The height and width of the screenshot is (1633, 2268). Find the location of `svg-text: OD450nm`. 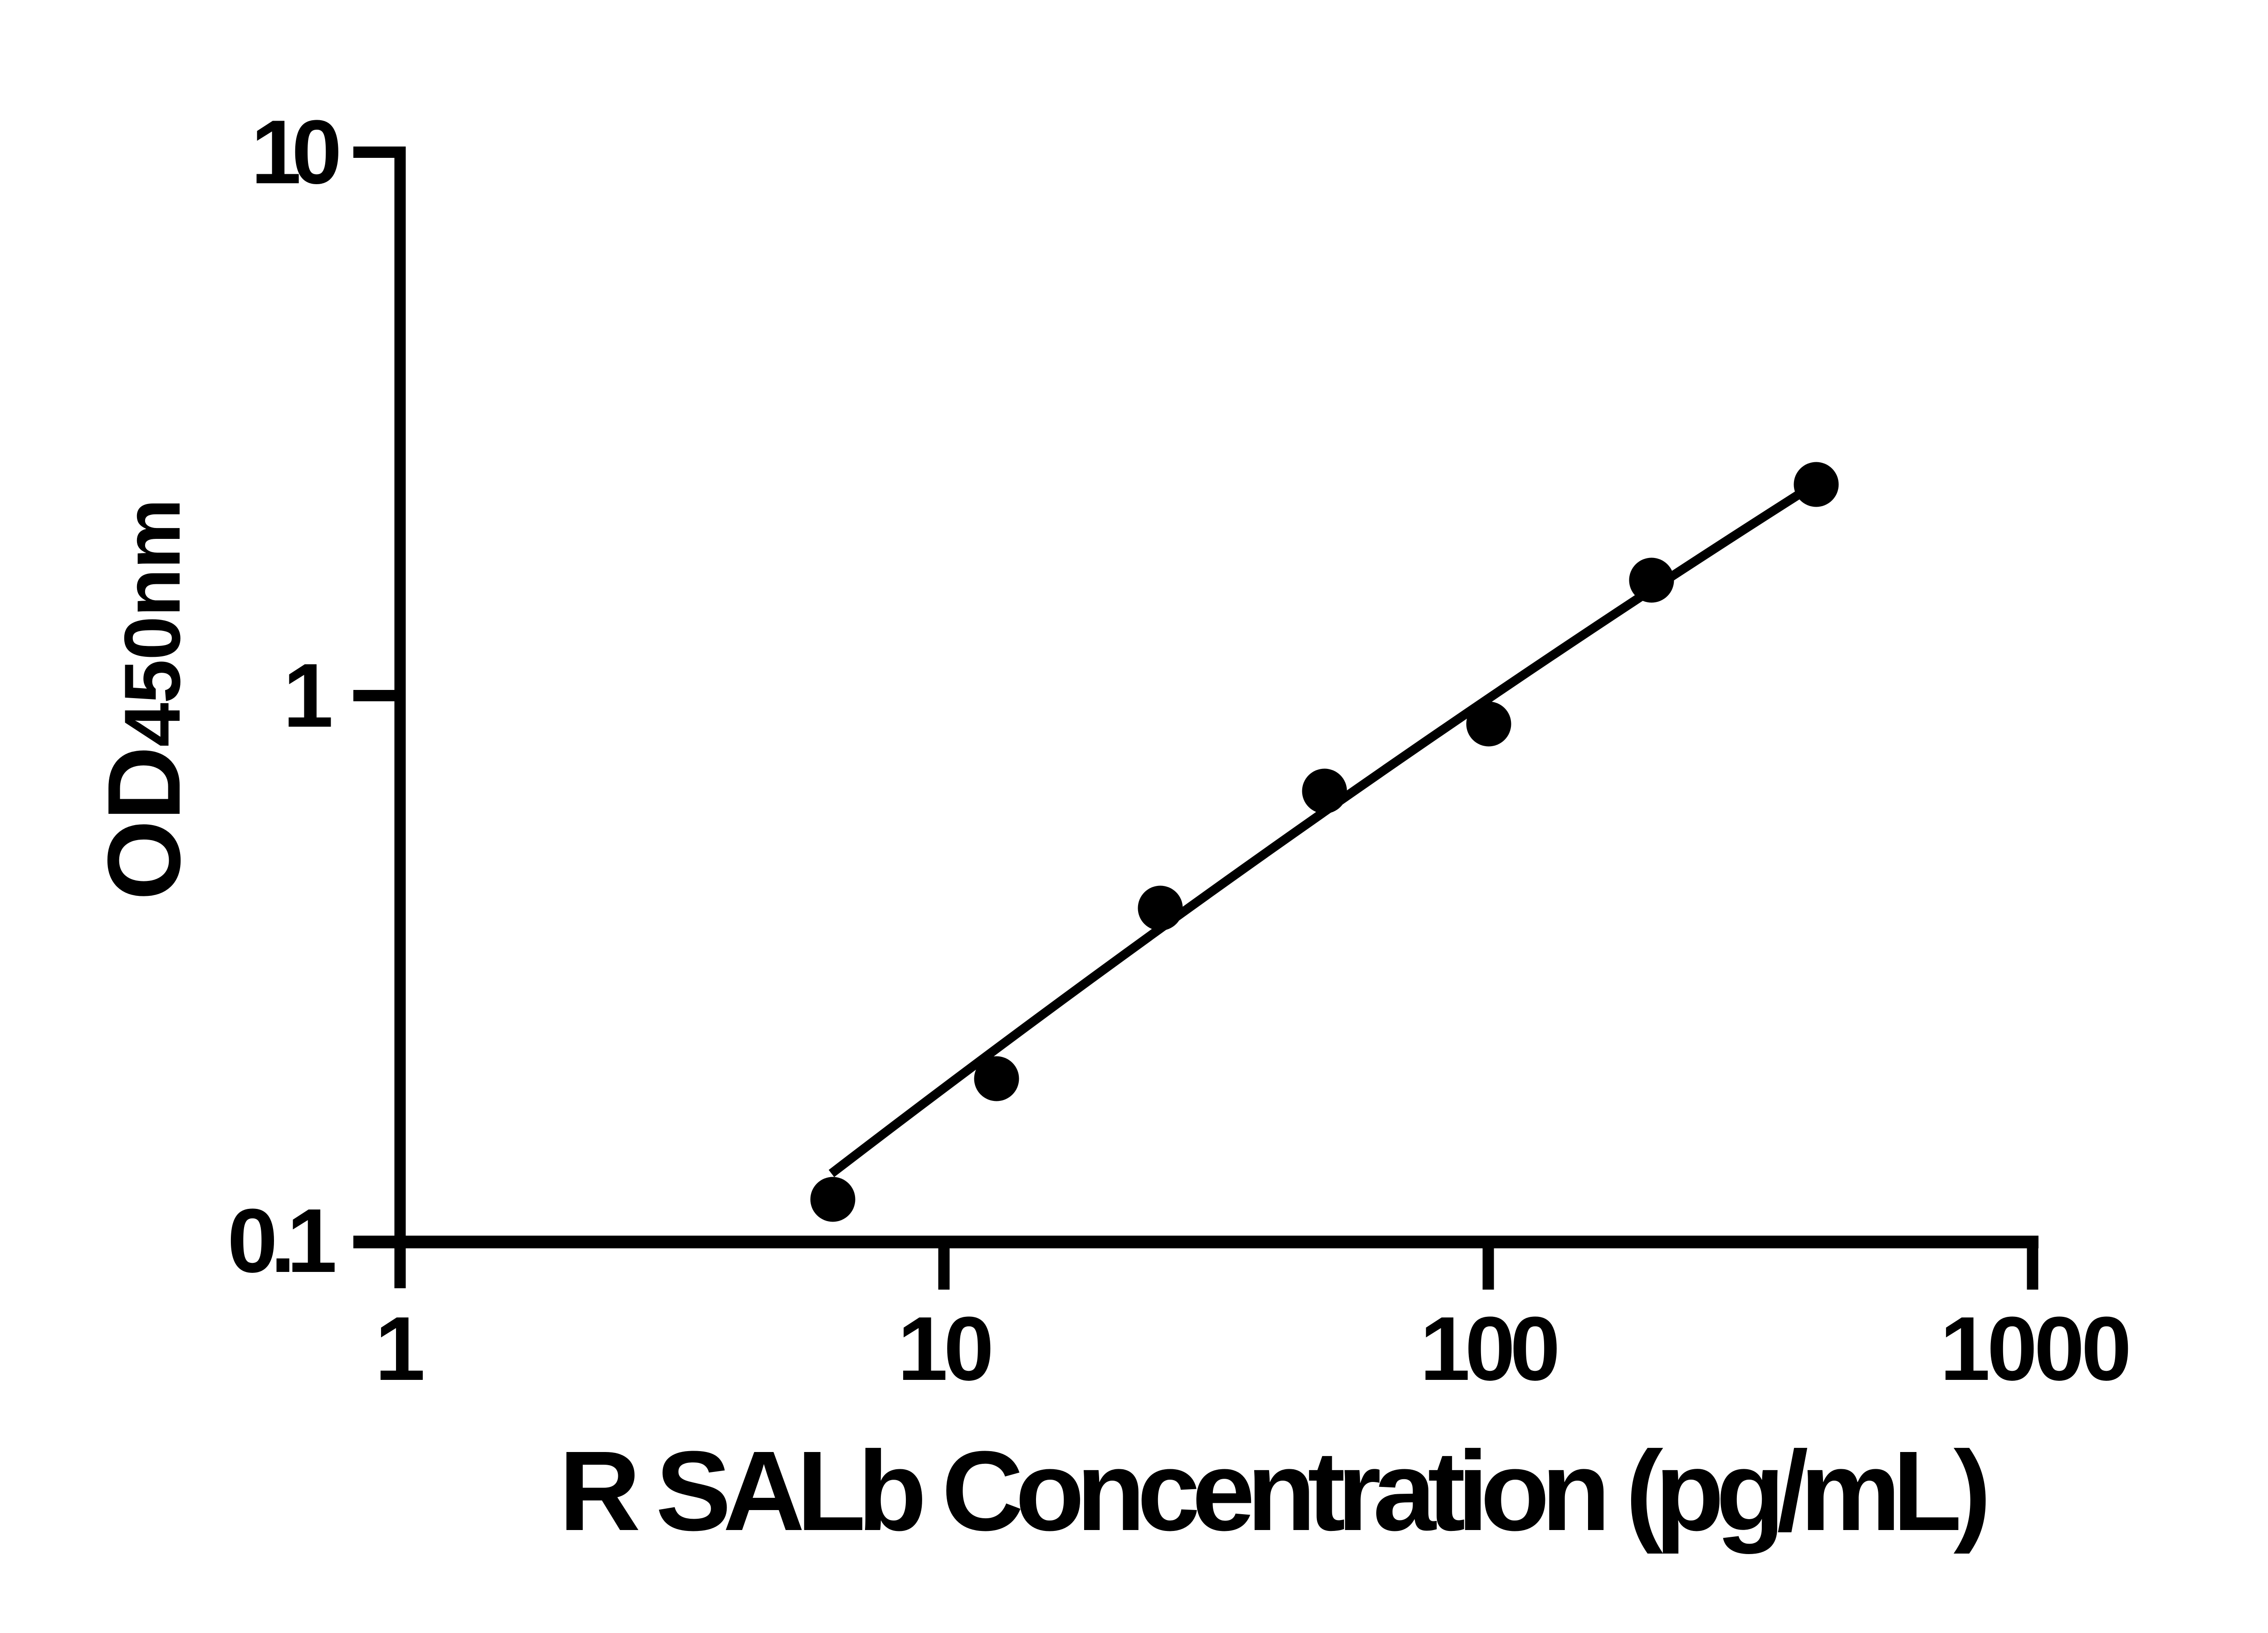

svg-text: OD450nm is located at coordinates (144, 699).